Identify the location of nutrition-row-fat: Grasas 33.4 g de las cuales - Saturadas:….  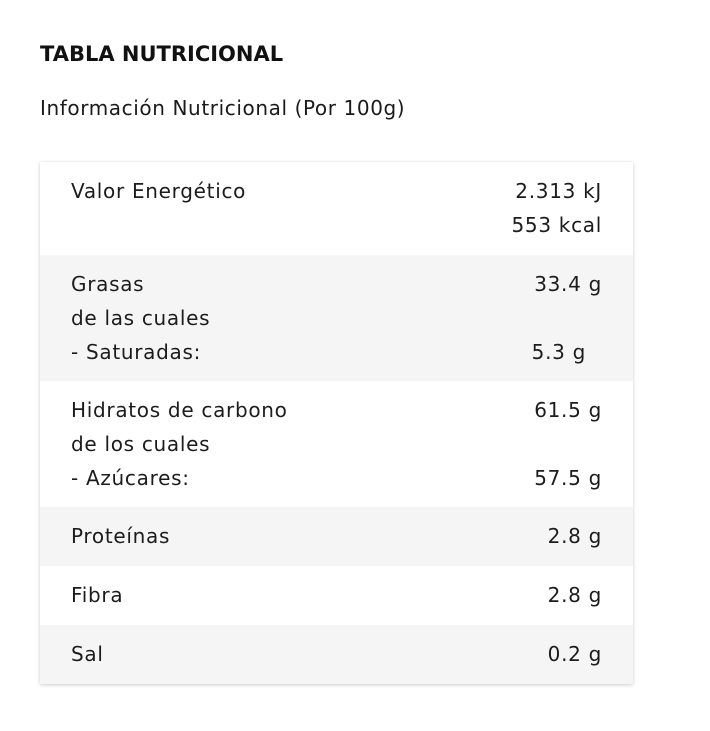
(336, 318).